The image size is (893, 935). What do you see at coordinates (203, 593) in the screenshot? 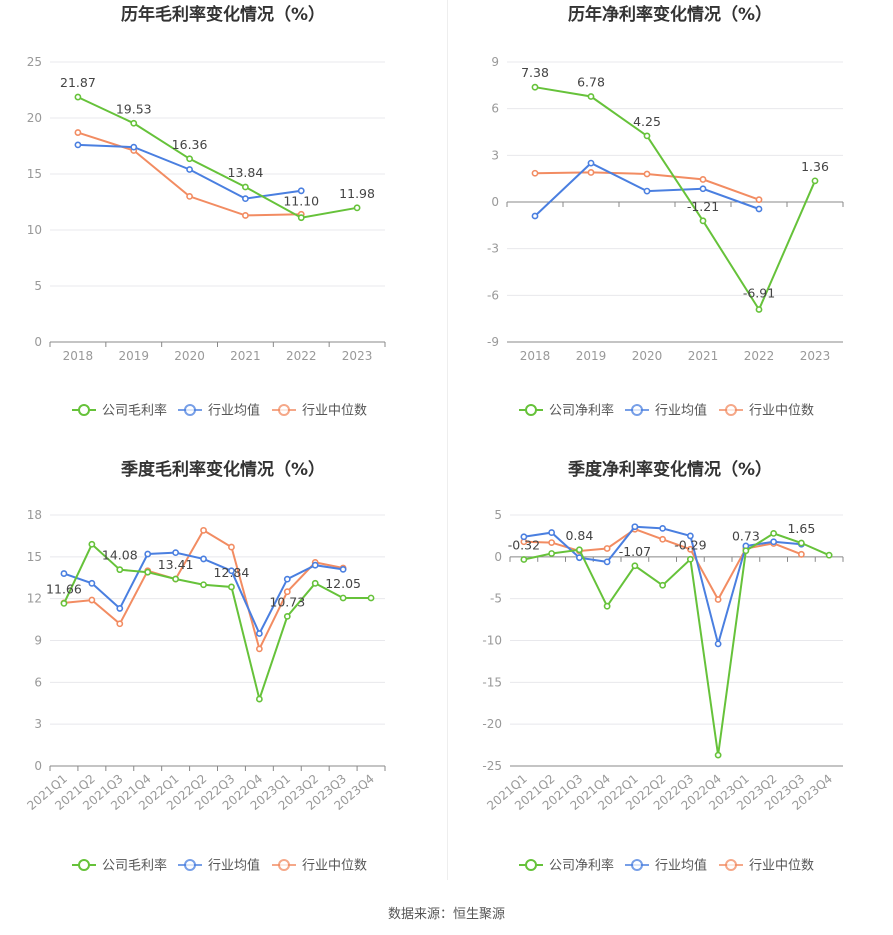
I see `series-line-avg` at bounding box center [203, 593].